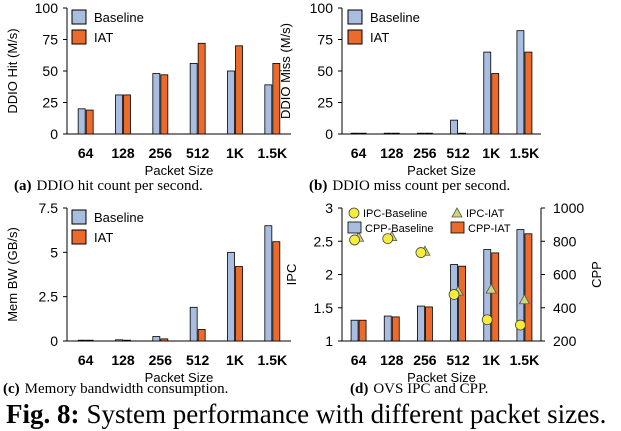 This screenshot has height=431, width=621. Describe the element at coordinates (318, 186) in the screenshot. I see `caption-b-label: (b)` at that location.